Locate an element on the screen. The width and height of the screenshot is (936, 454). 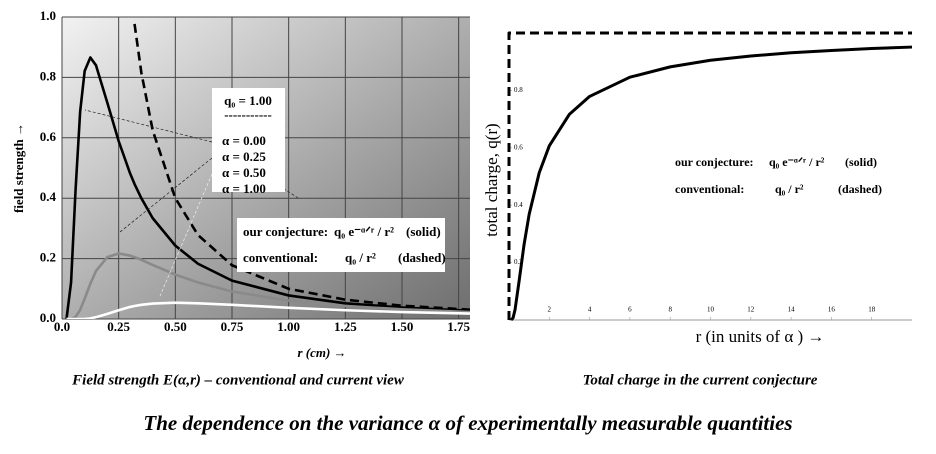
x-tick-label: 2 is located at coordinates (550, 310).